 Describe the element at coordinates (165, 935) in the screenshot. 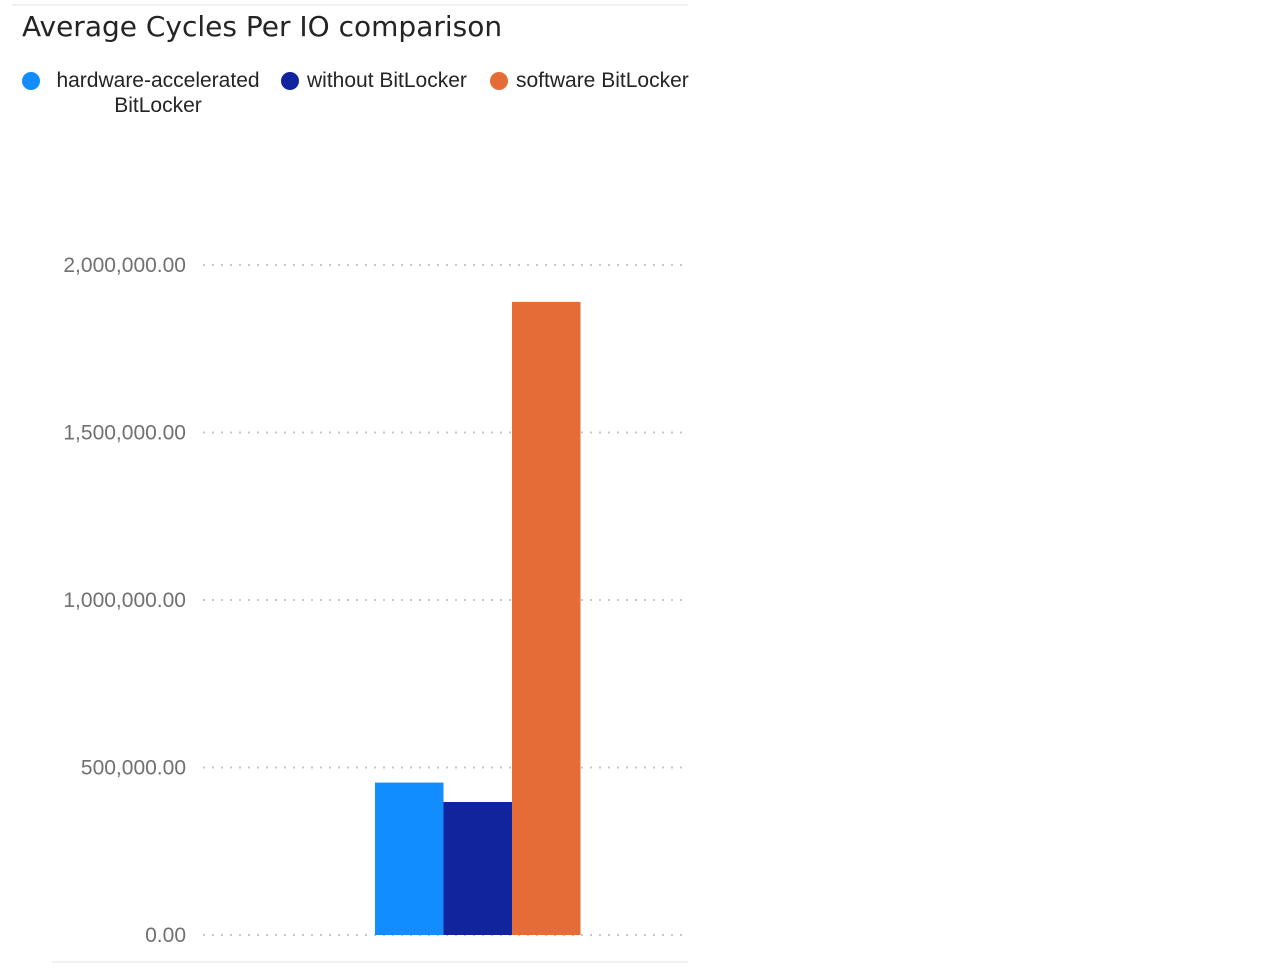

I see `y-tick-label: 0.00` at that location.